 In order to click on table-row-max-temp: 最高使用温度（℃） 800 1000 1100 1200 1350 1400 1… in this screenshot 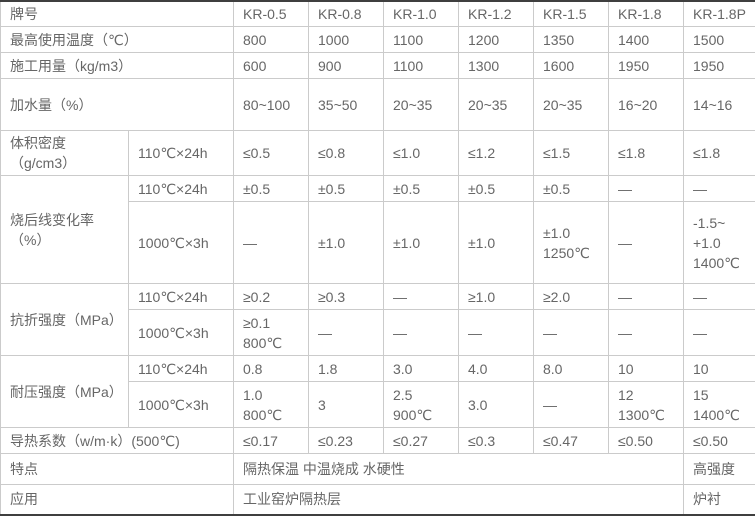, I will do `click(377, 39)`.